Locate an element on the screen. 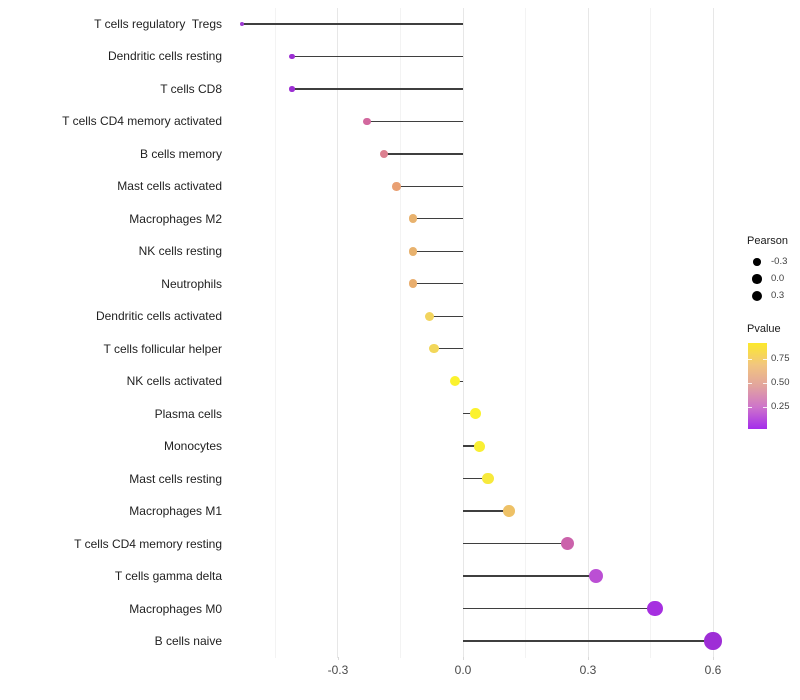 Image resolution: width=800 pixels, height=700 pixels. category-label: Dendritic cells activated is located at coordinates (158, 316).